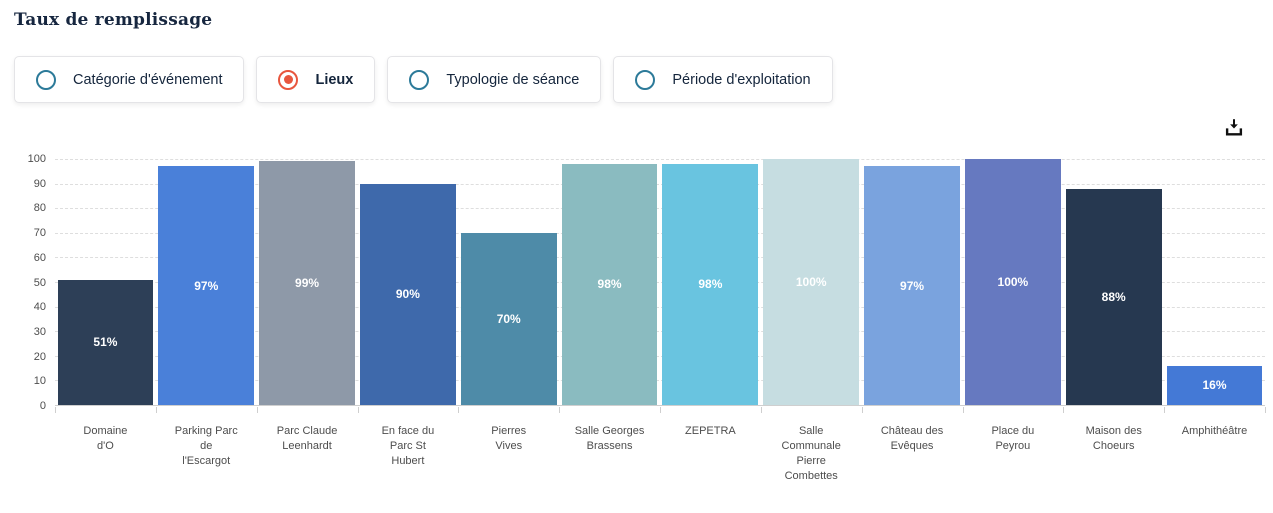 Image resolution: width=1273 pixels, height=513 pixels. I want to click on bar-5: 98%, so click(609, 284).